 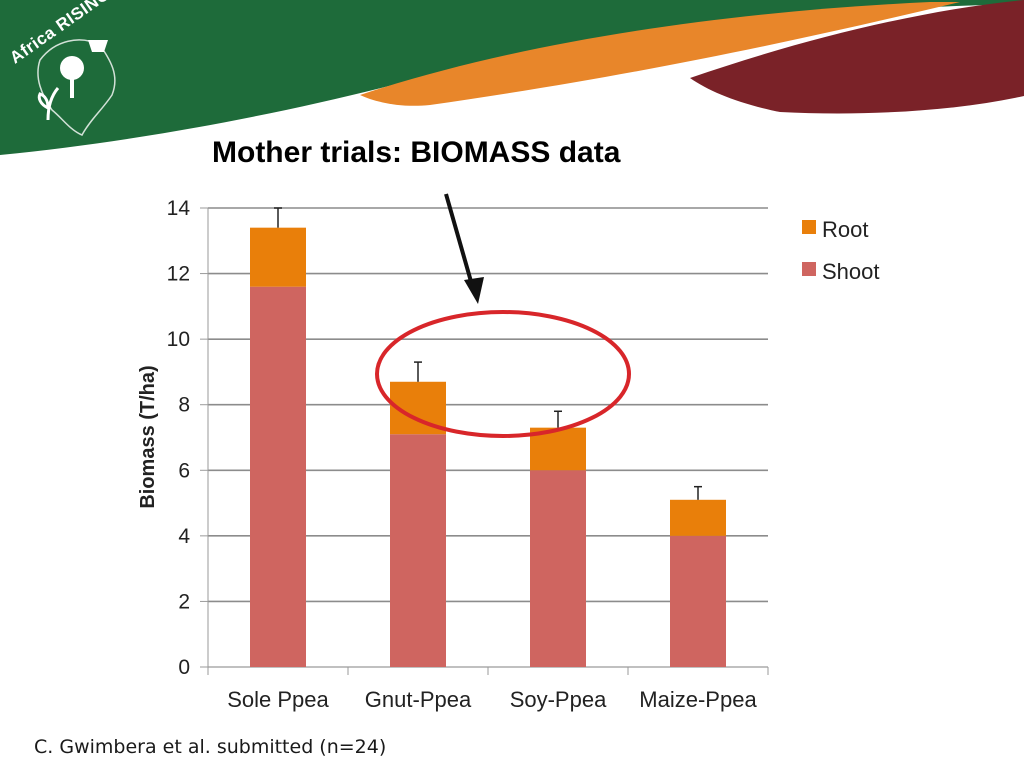 I want to click on x-category-label: Soy-Ppea, so click(x=558, y=699).